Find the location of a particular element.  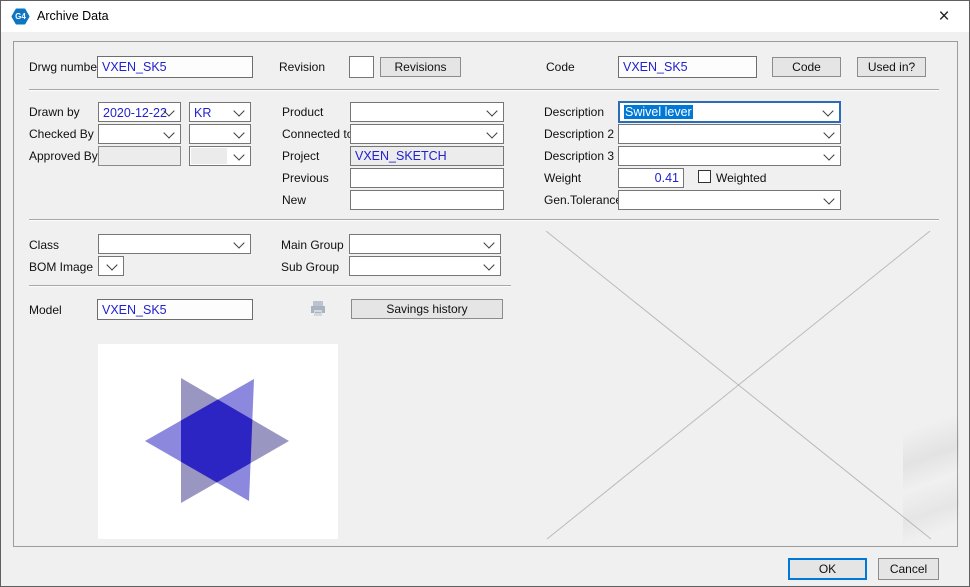

drawn-by-initials-value: KR is located at coordinates (203, 113).